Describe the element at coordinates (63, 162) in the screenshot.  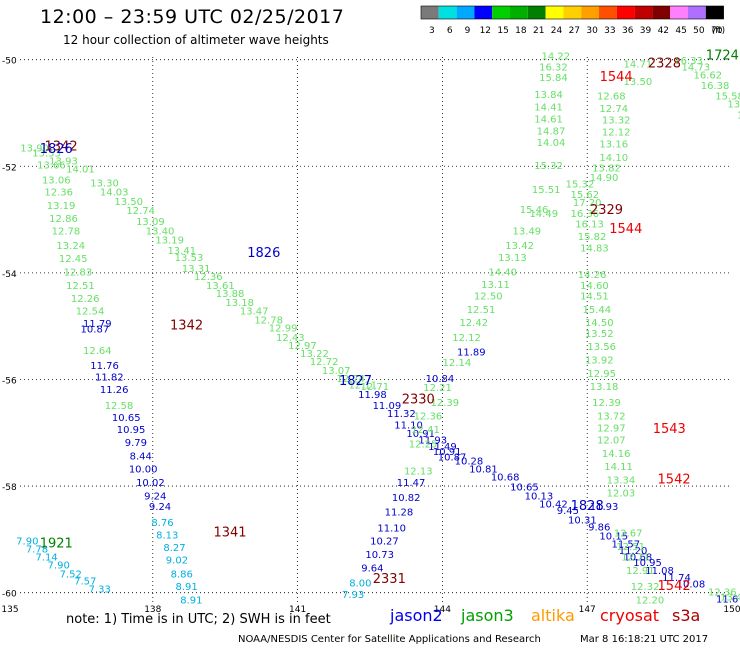
I see `wave-height-reading: 13.93` at that location.